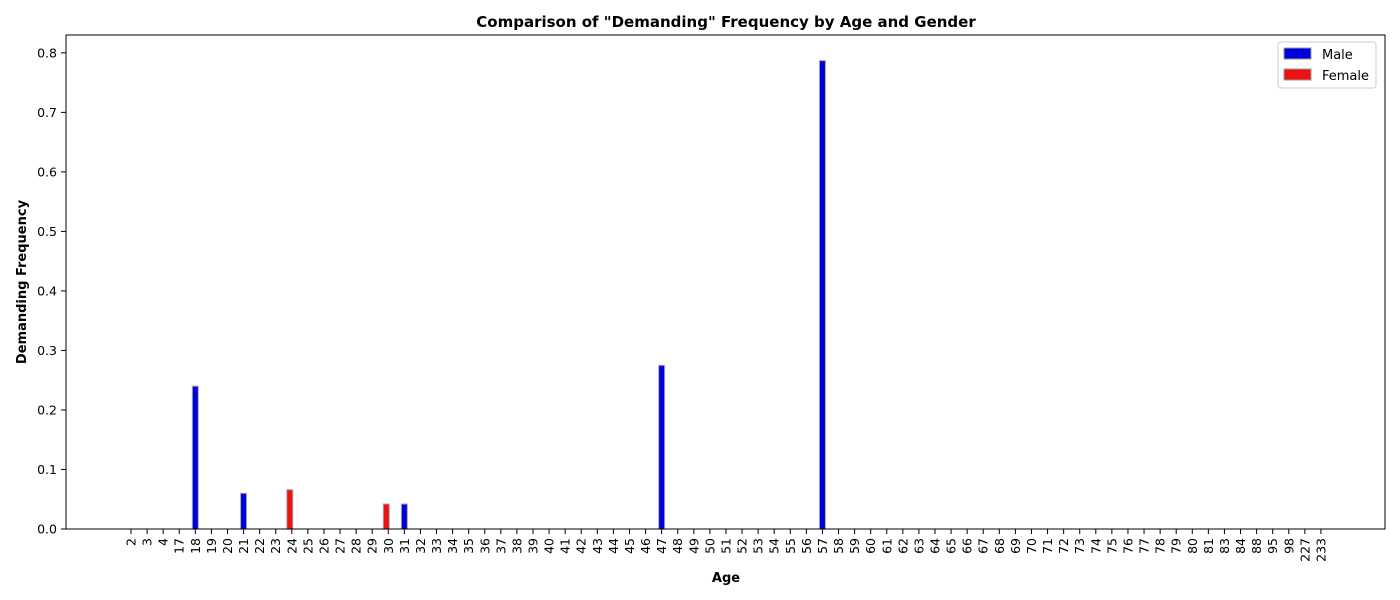 The width and height of the screenshot is (1400, 600). Describe the element at coordinates (951, 546) in the screenshot. I see `x-tick-label: 65` at that location.